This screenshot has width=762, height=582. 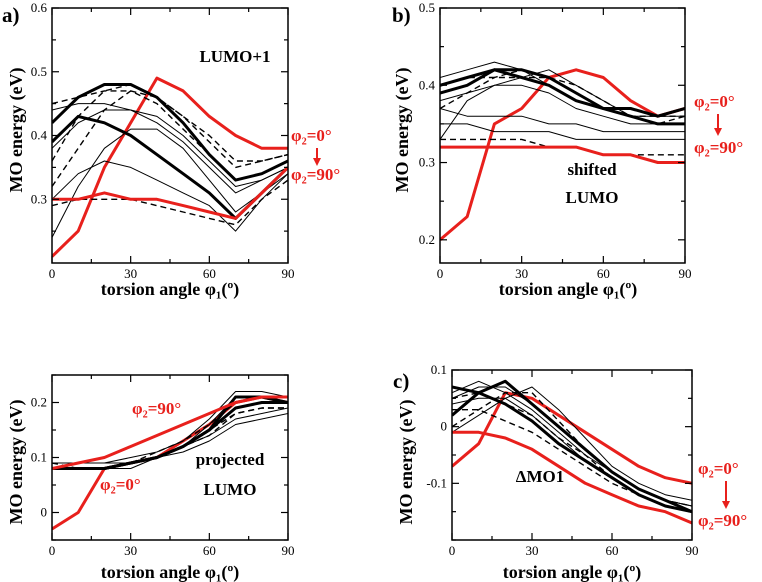 What do you see at coordinates (685, 273) in the screenshot?
I see `x-tick-label-b: 90` at bounding box center [685, 273].